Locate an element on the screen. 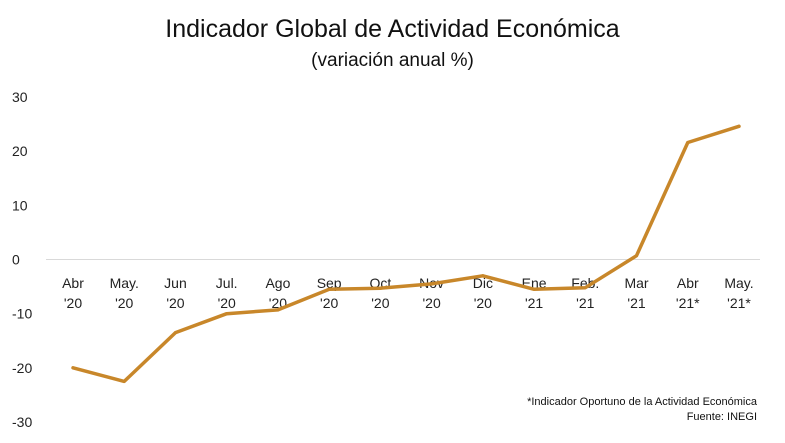 Image resolution: width=785 pixels, height=443 pixels. y-tick-label: -20 is located at coordinates (22, 368).